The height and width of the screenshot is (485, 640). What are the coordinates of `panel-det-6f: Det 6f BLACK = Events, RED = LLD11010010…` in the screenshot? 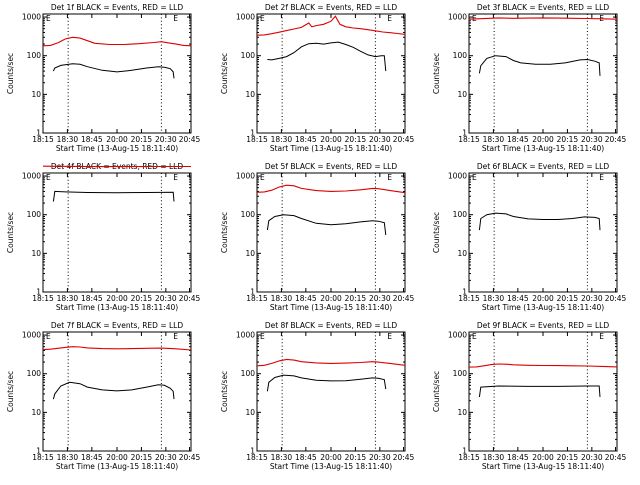 It's located at (529, 237).